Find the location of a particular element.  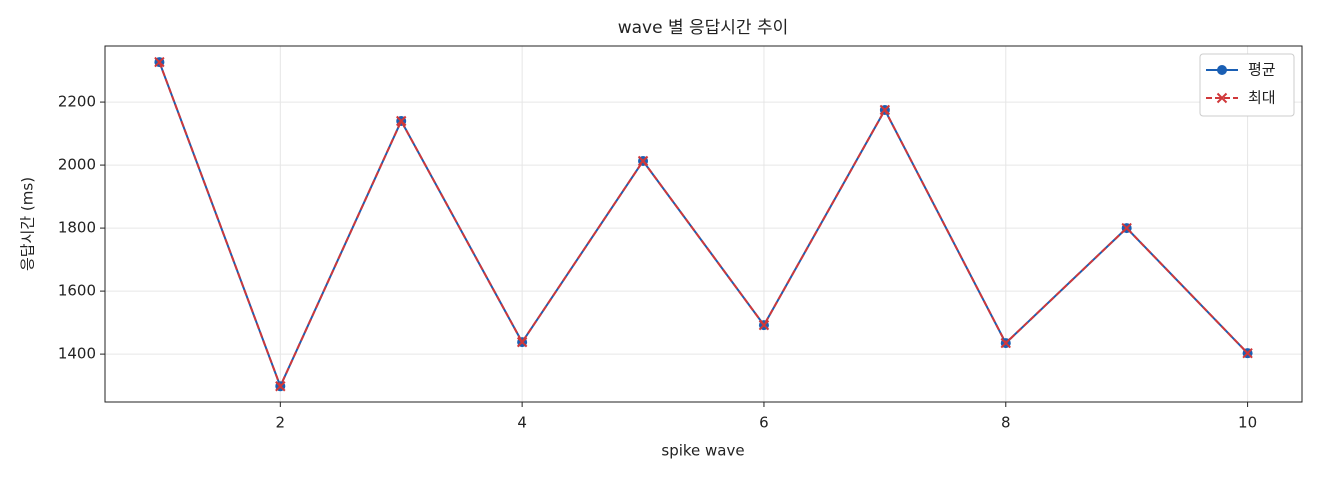

y-tick-label: 2000 is located at coordinates (77, 165).